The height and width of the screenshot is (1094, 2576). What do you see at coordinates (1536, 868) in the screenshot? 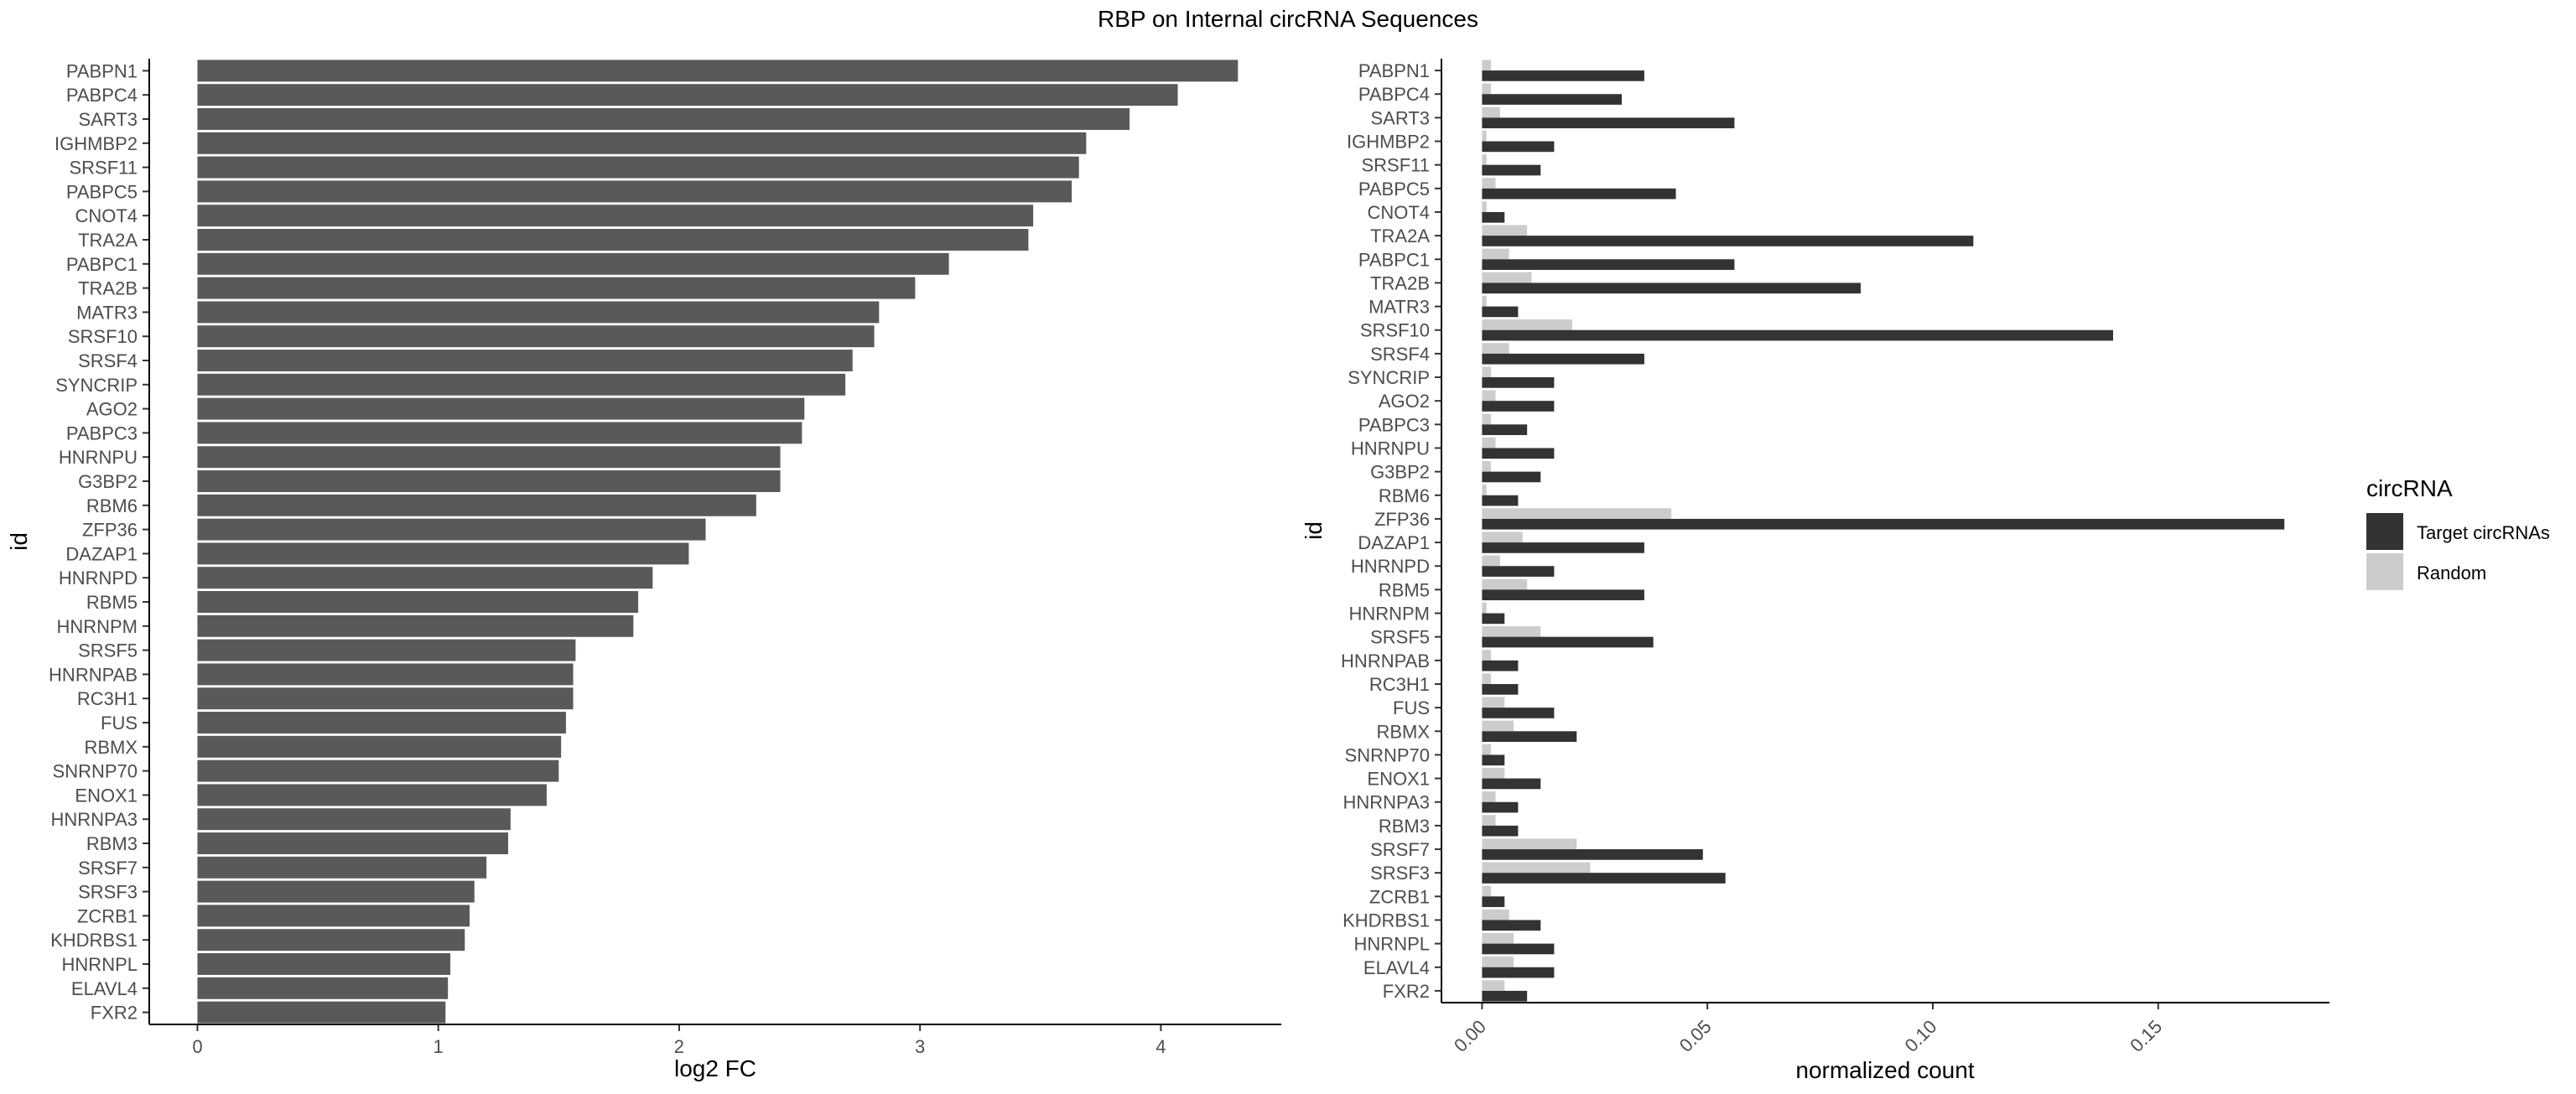
I see `bar-random-srsf3` at bounding box center [1536, 868].